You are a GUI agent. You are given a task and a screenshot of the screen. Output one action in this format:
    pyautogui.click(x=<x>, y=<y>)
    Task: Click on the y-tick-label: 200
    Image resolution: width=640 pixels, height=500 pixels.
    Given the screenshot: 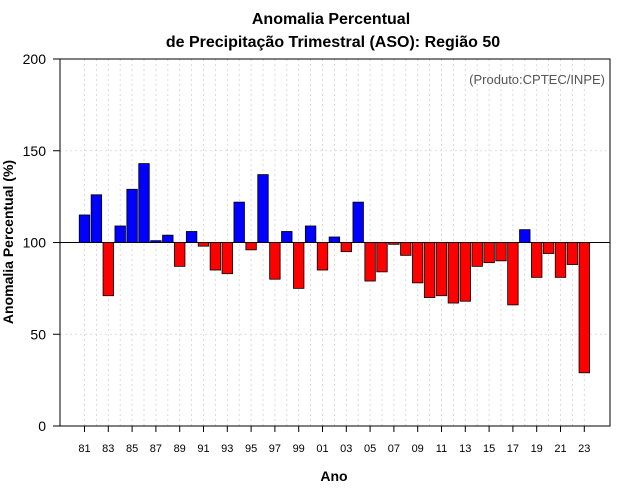 What is the action you would take?
    pyautogui.click(x=35, y=59)
    